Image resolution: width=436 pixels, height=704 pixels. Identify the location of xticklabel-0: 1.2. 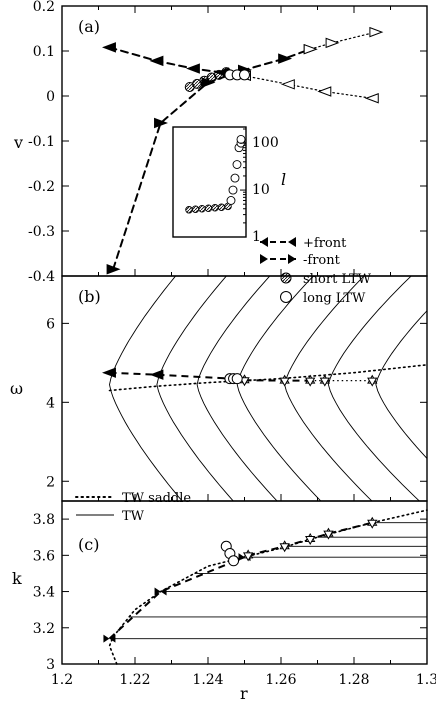
(62, 680).